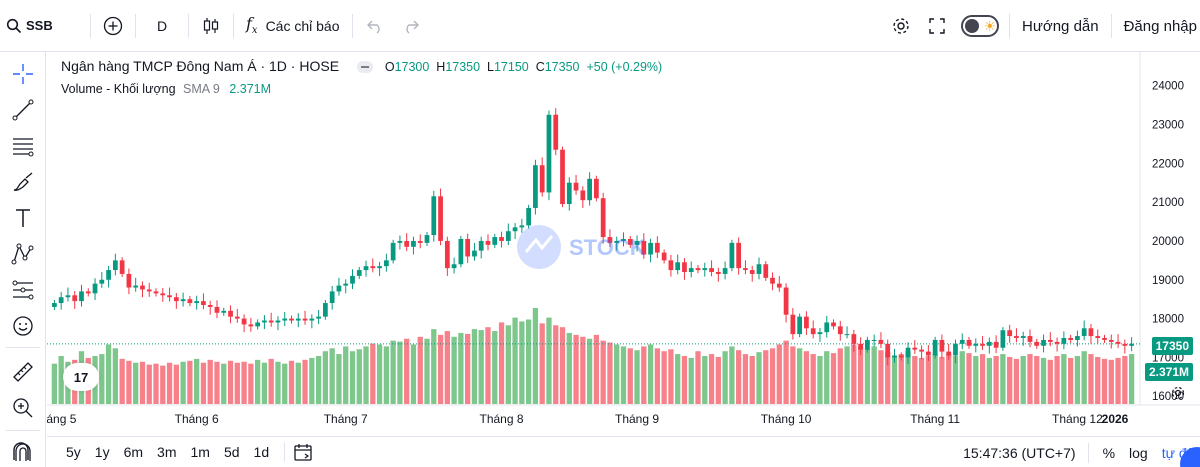  Describe the element at coordinates (1168, 372) in the screenshot. I see `last-volume-tag: 2.371M` at that location.